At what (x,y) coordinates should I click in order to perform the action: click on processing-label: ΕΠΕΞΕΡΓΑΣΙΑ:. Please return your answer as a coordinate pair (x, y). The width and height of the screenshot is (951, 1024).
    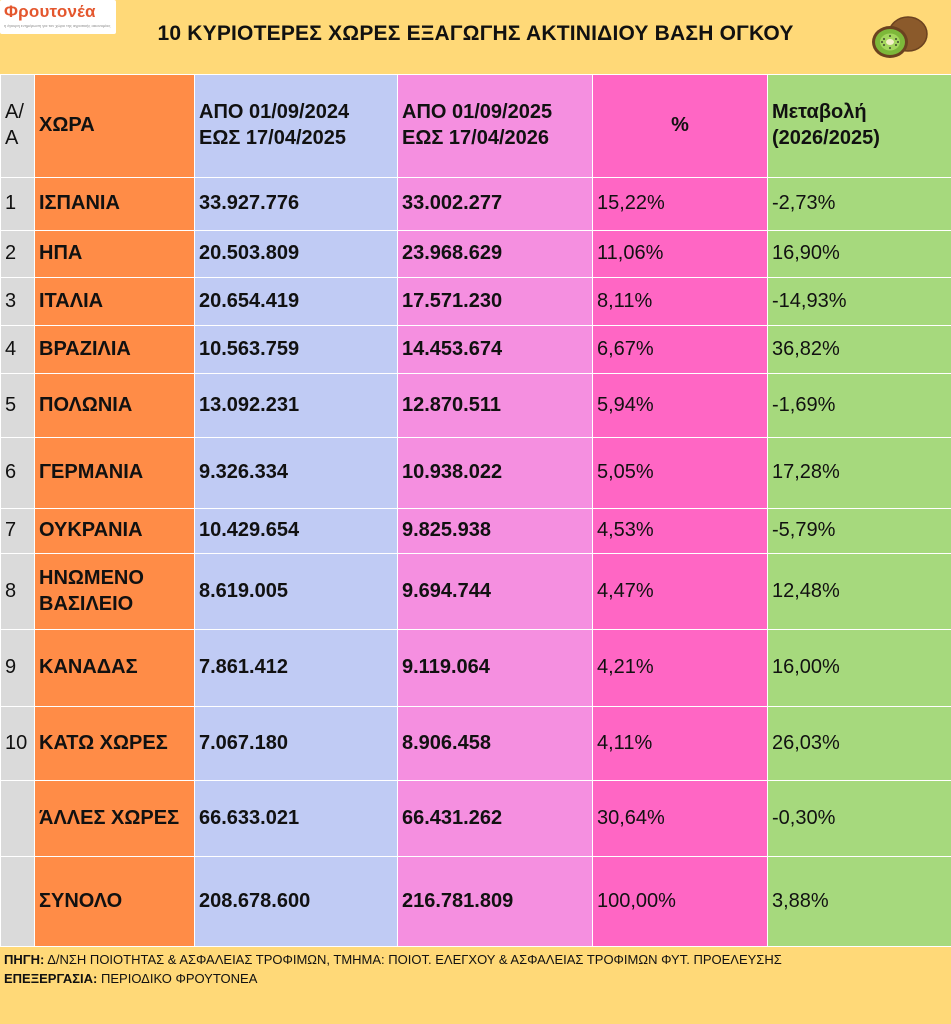
    Looking at the image, I should click on (51, 978).